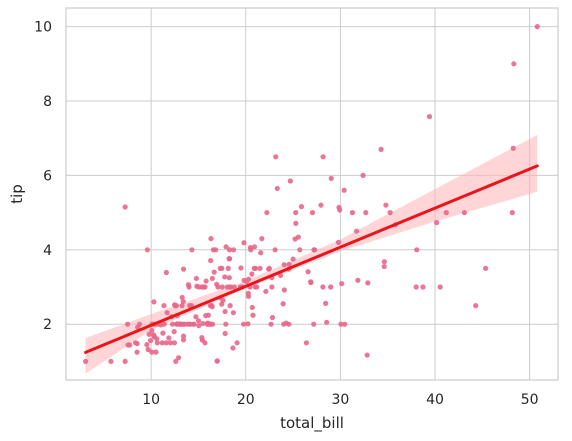  What do you see at coordinates (246, 400) in the screenshot?
I see `x-tick-label: 20` at bounding box center [246, 400].